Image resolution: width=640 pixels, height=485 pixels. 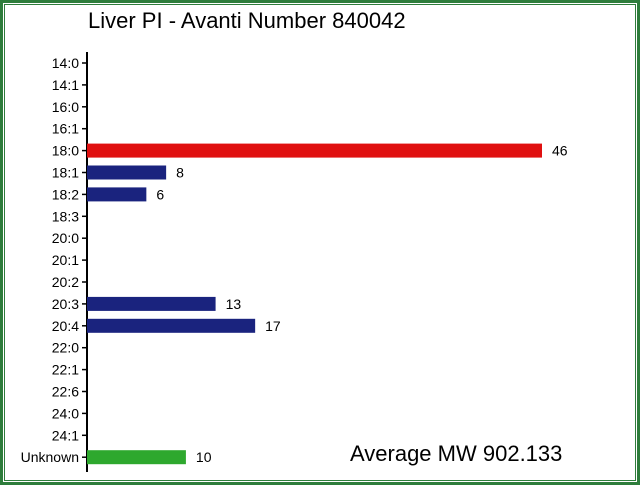 What do you see at coordinates (136, 457) in the screenshot?
I see `bar-unknown` at bounding box center [136, 457].